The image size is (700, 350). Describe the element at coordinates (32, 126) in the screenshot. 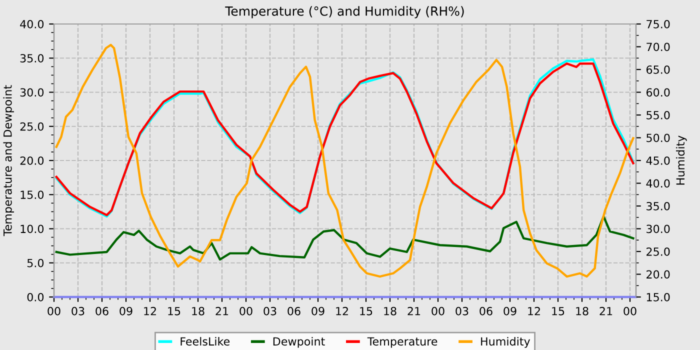

I see `y-tick-label: 25.0` at that location.